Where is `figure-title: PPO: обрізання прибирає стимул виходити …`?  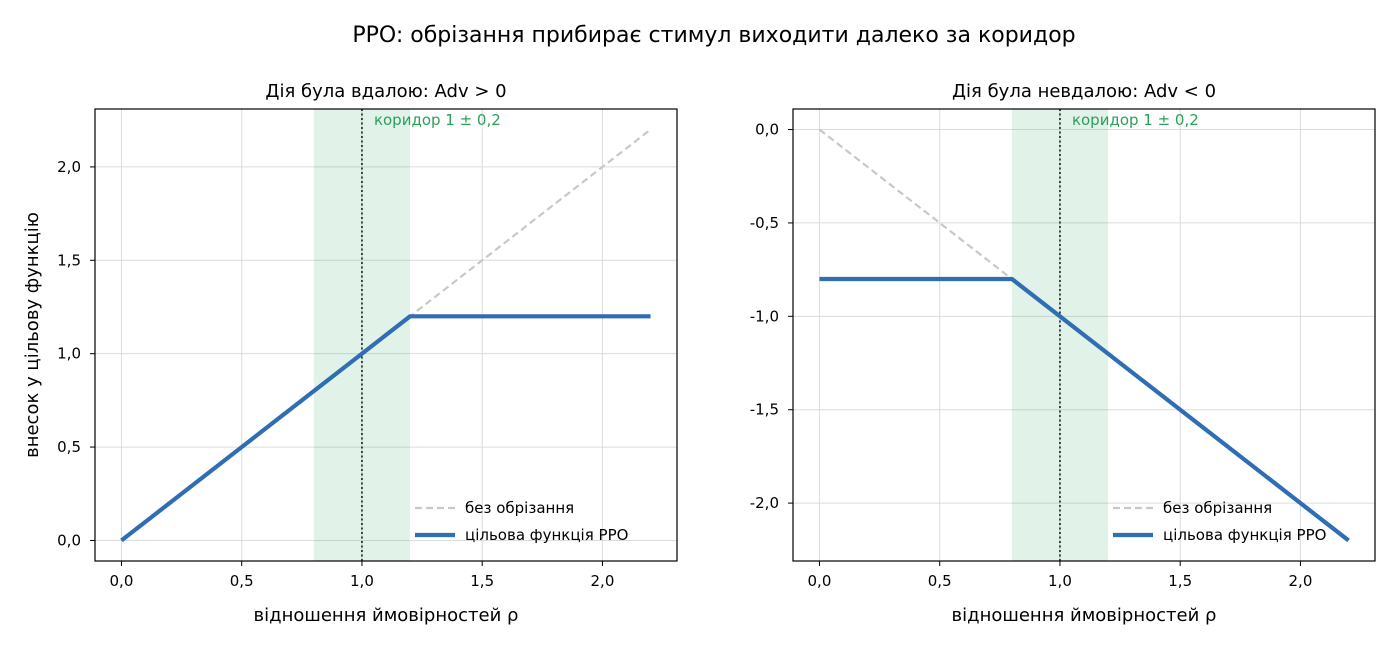
figure-title: PPO: обрізання прибирає стимул виходити … is located at coordinates (713, 35).